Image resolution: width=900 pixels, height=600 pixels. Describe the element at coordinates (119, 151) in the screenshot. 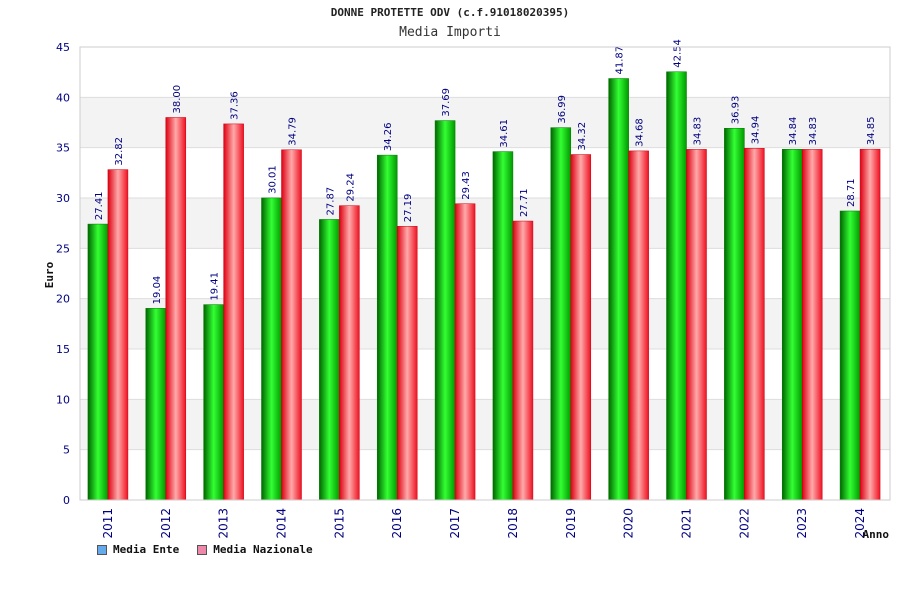

I see `data-label: 32.82` at that location.